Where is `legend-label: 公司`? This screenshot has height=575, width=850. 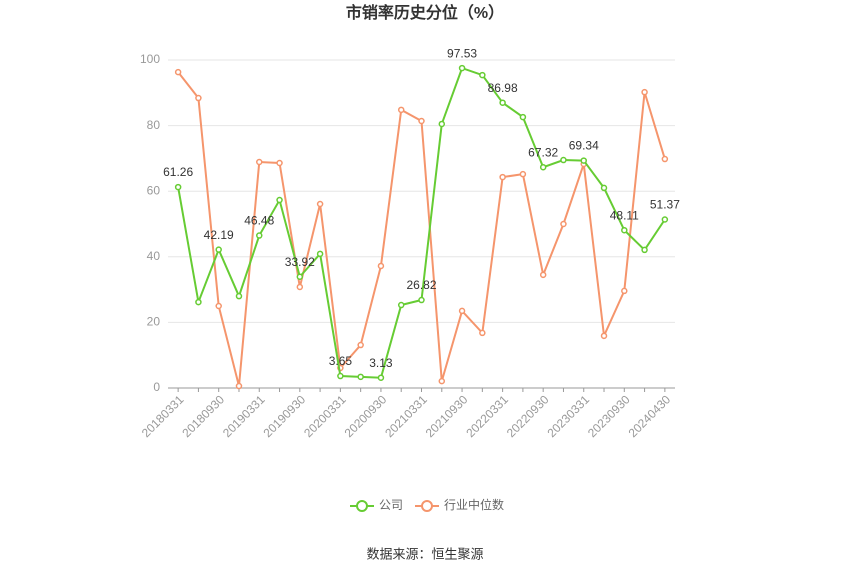
legend-label: 公司 is located at coordinates (391, 505).